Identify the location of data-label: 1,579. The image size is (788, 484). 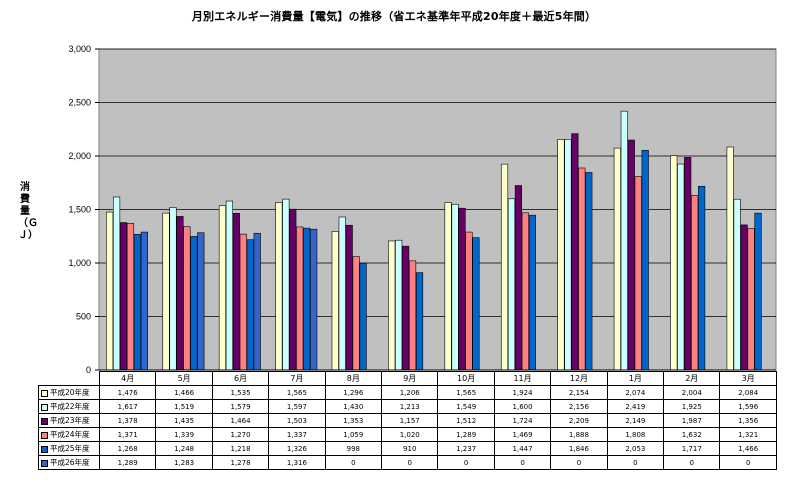
(240, 406).